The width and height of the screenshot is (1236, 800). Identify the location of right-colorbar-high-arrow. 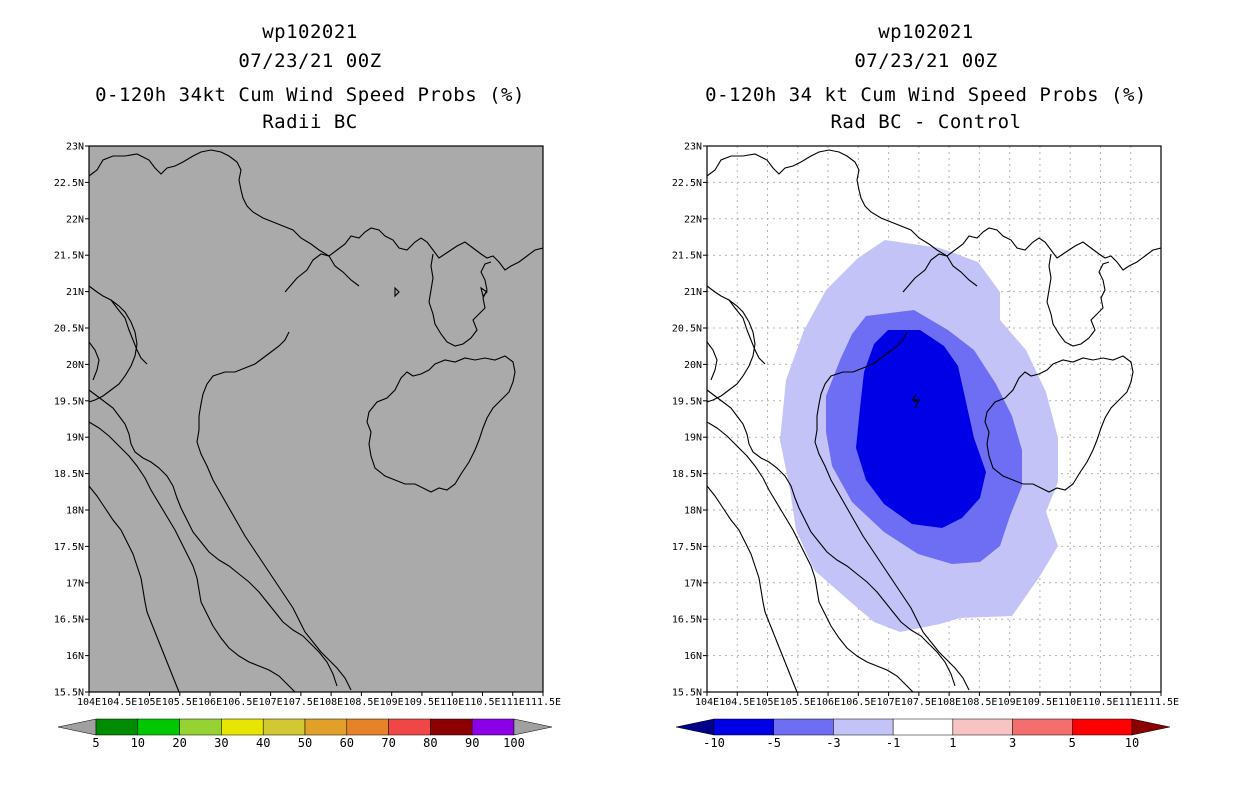
(1151, 727).